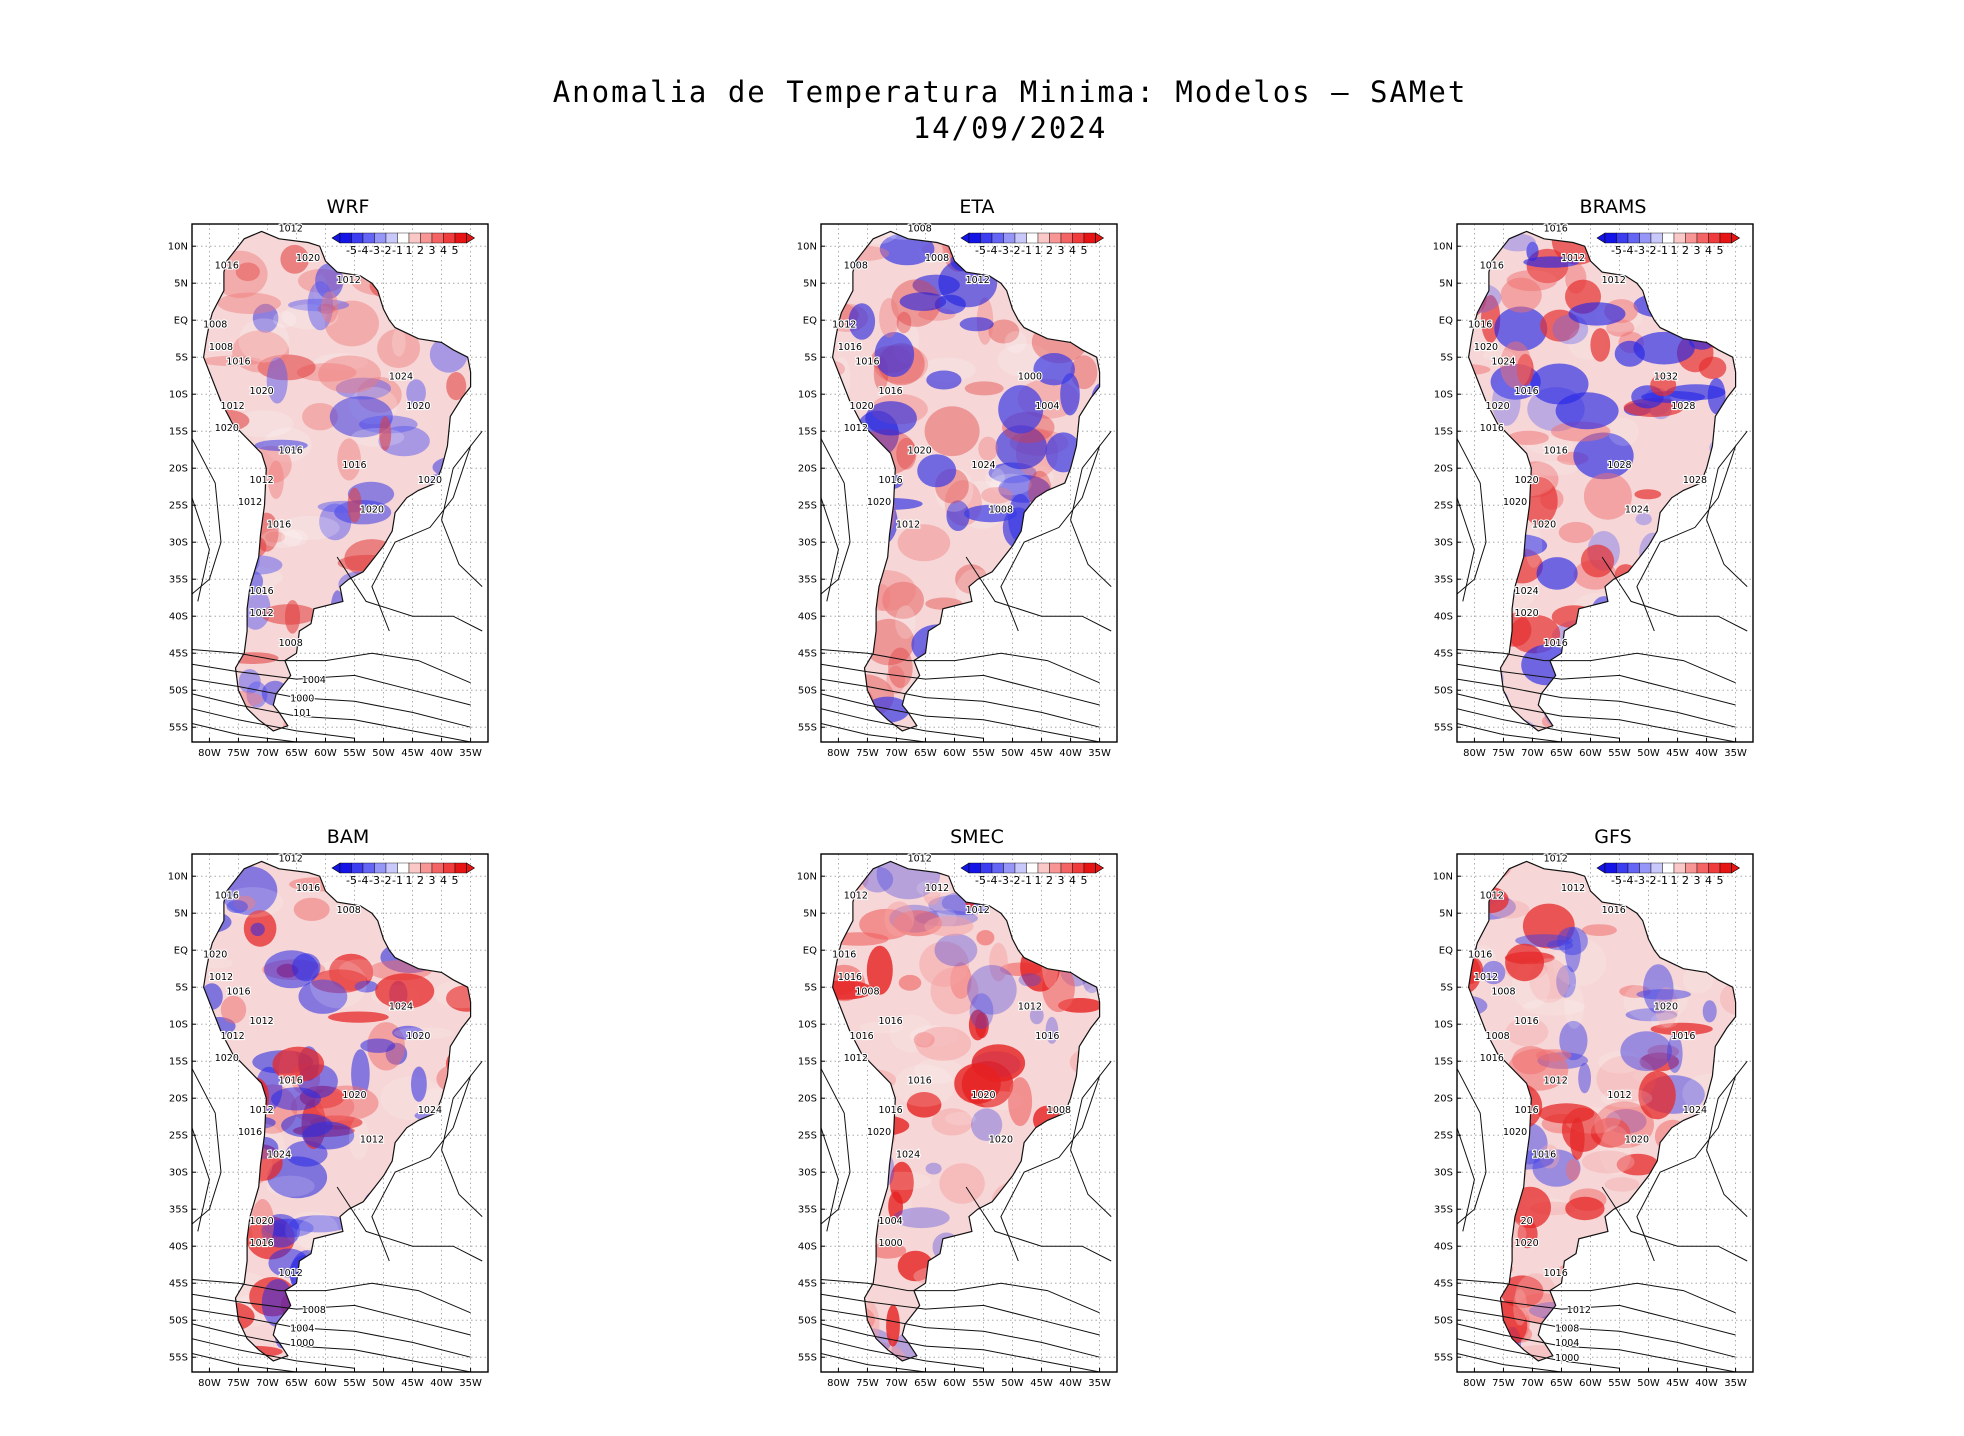 The width and height of the screenshot is (1964, 1436). I want to click on lon-tick-label: 65W, so click(296, 1383).